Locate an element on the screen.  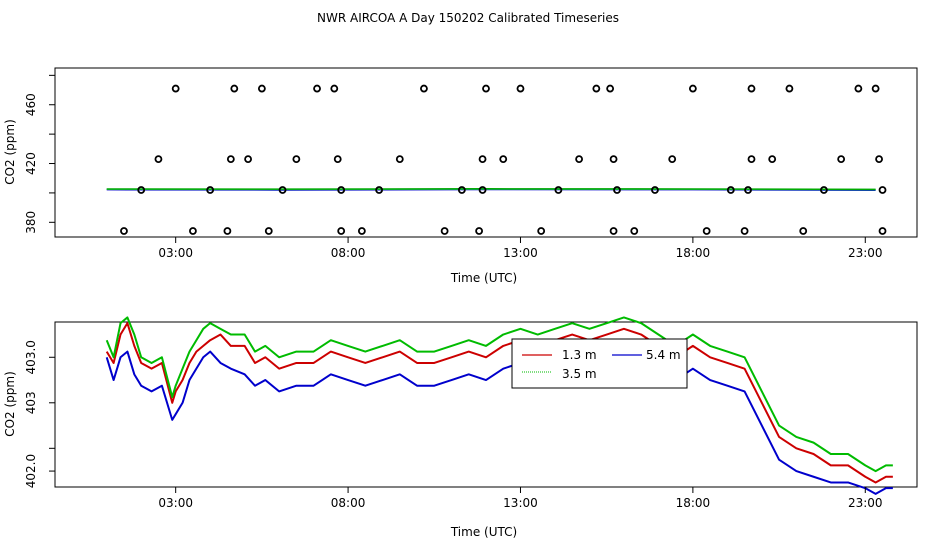
y-tick-label: 380 is located at coordinates (31, 222).